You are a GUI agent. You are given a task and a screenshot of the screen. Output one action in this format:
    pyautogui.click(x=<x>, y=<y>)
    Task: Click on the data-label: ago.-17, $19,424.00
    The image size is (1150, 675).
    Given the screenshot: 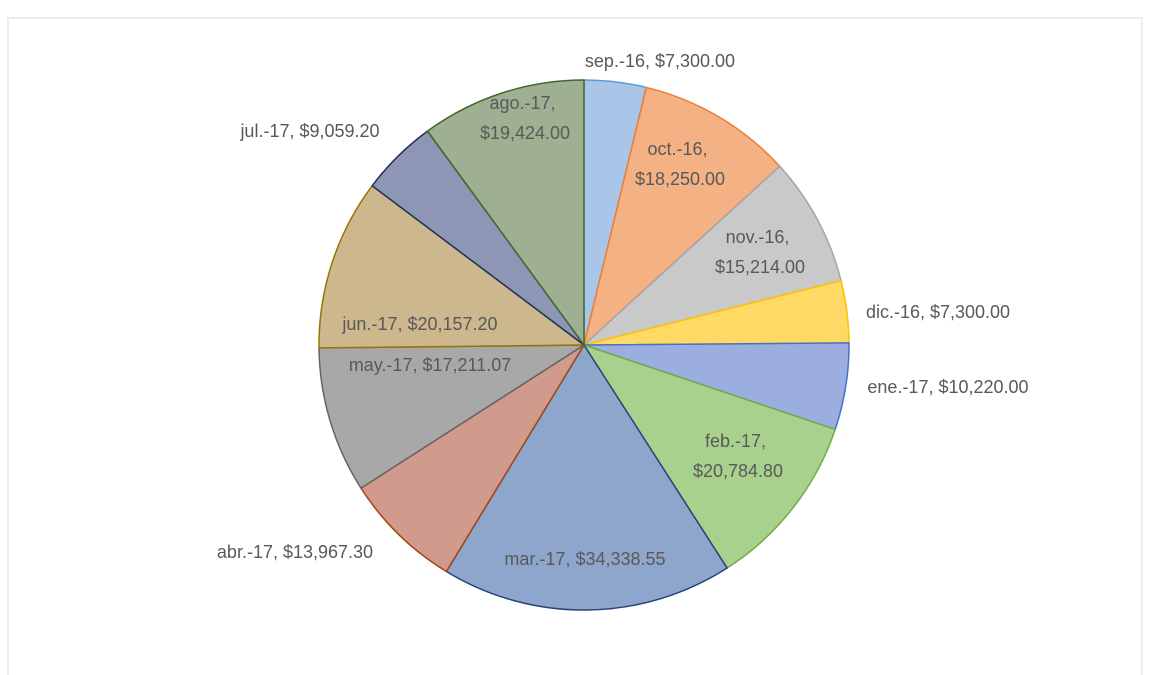 What is the action you would take?
    pyautogui.click(x=525, y=118)
    